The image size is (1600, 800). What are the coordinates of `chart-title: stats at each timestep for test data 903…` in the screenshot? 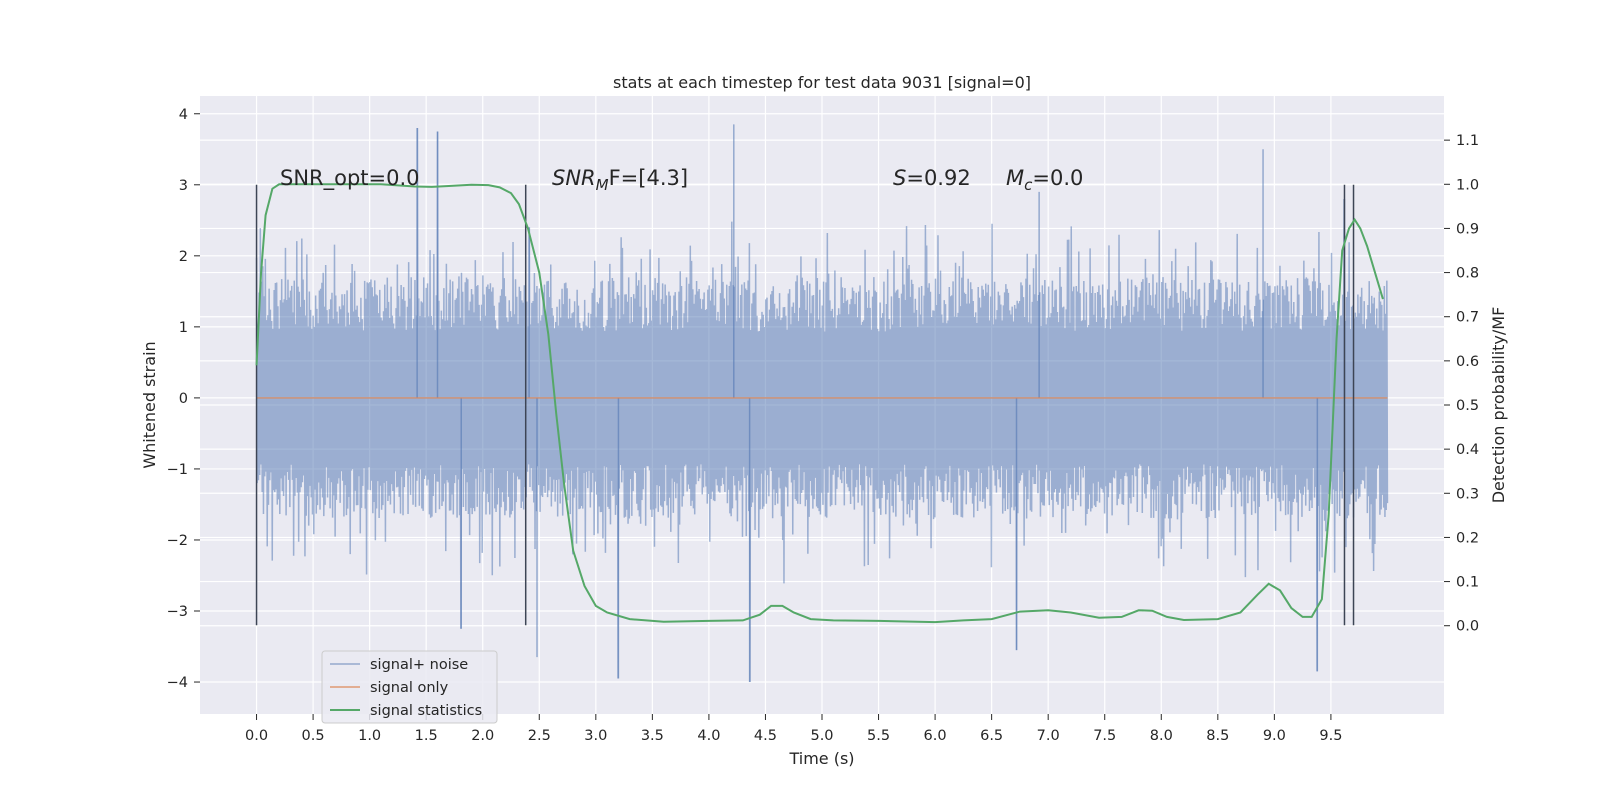 It's located at (822, 82).